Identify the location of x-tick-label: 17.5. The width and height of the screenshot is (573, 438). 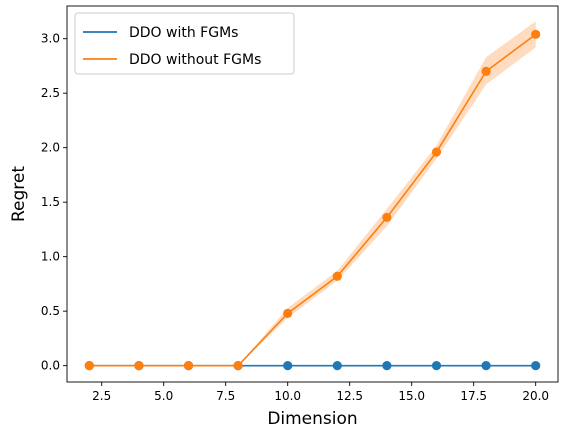
(473, 396).